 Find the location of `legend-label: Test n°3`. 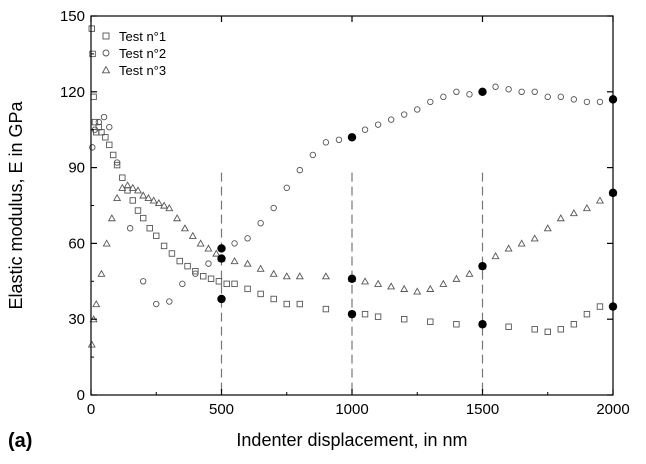

legend-label: Test n°3 is located at coordinates (142, 70).